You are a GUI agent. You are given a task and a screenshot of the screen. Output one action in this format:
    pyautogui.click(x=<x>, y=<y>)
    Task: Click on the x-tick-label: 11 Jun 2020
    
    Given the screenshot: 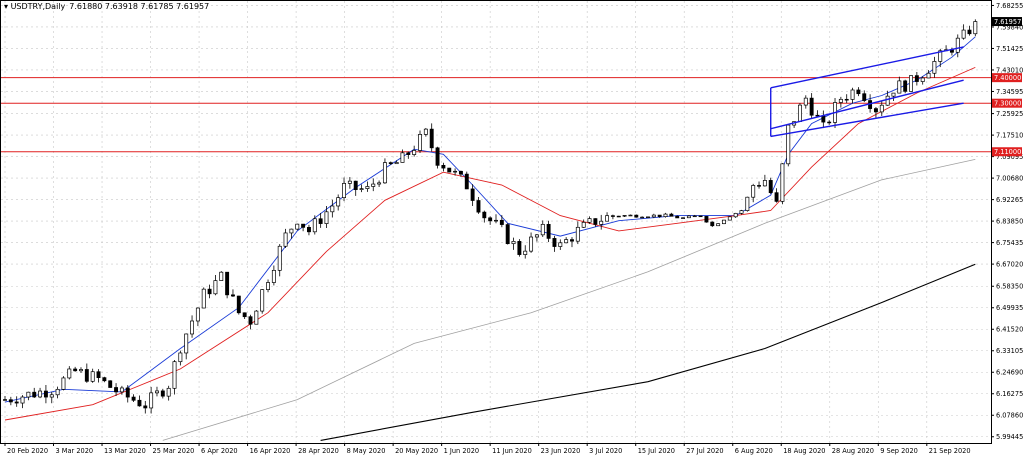 What is the action you would take?
    pyautogui.click(x=512, y=451)
    